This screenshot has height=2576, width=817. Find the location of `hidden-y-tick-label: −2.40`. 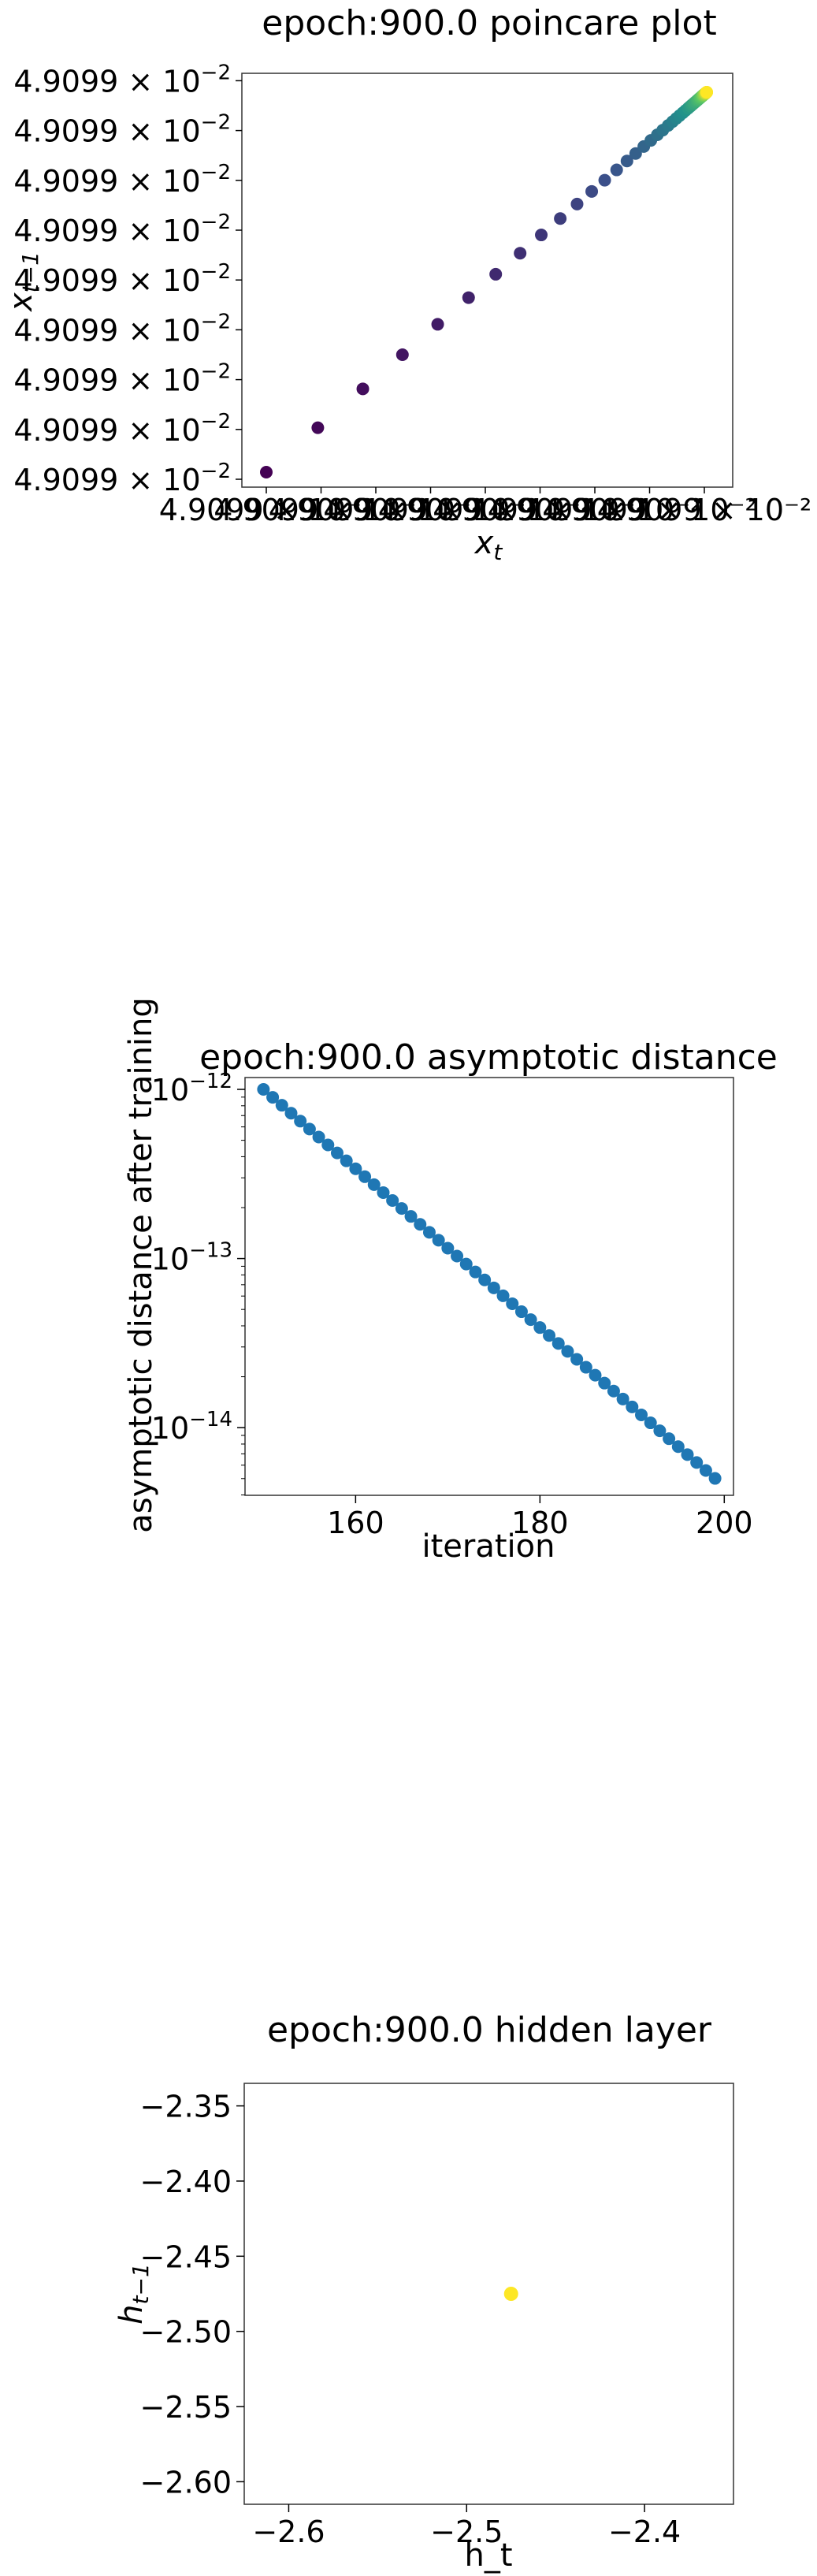

hidden-y-tick-label: −2.40 is located at coordinates (186, 2182).